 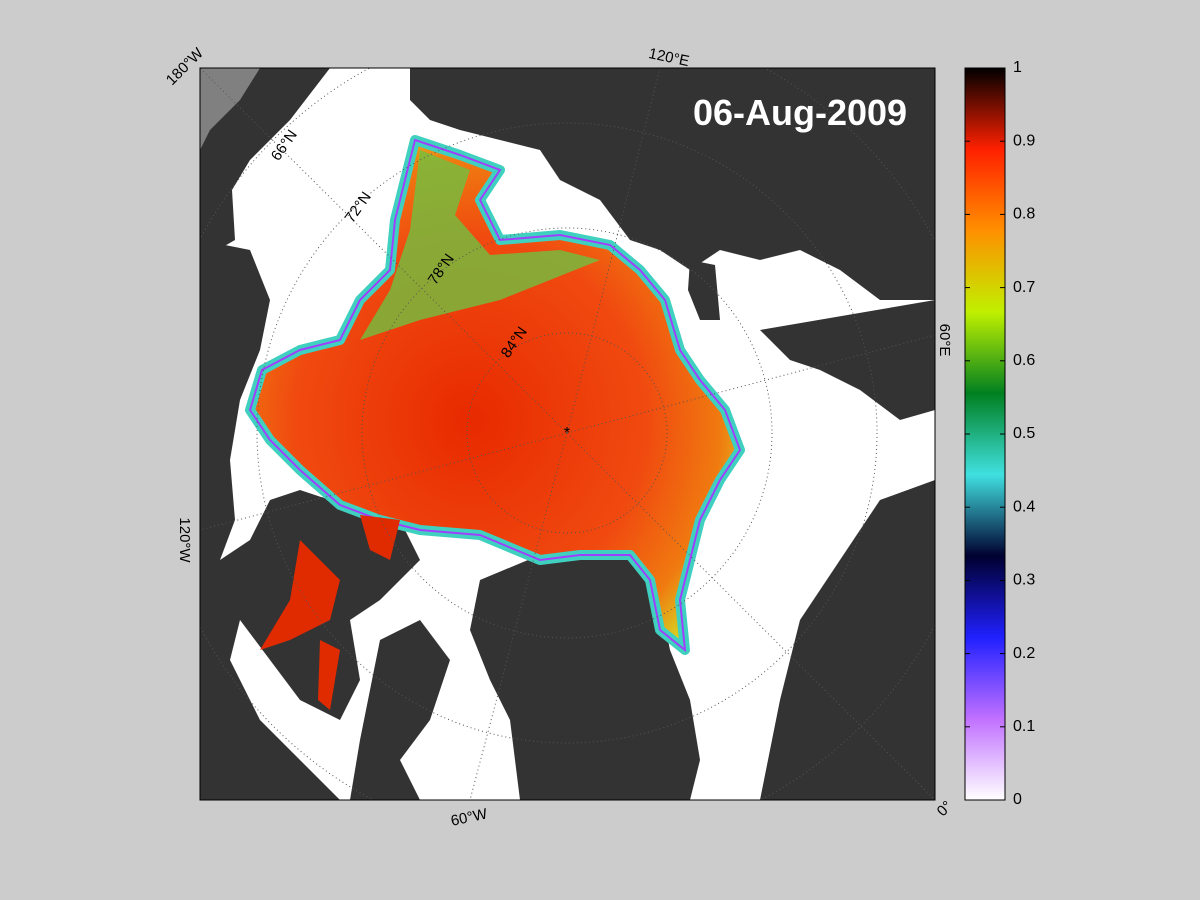 I want to click on colorbar-tick-label: 0.8, so click(x=1024, y=214).